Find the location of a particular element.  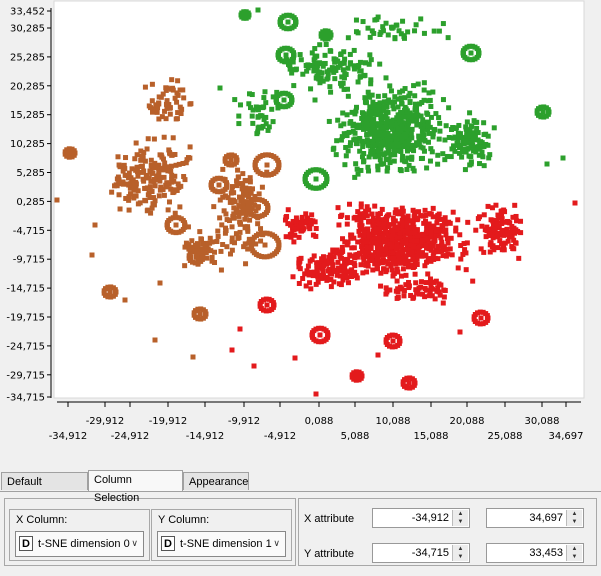

x-attribute-label: X attribute is located at coordinates (329, 519).